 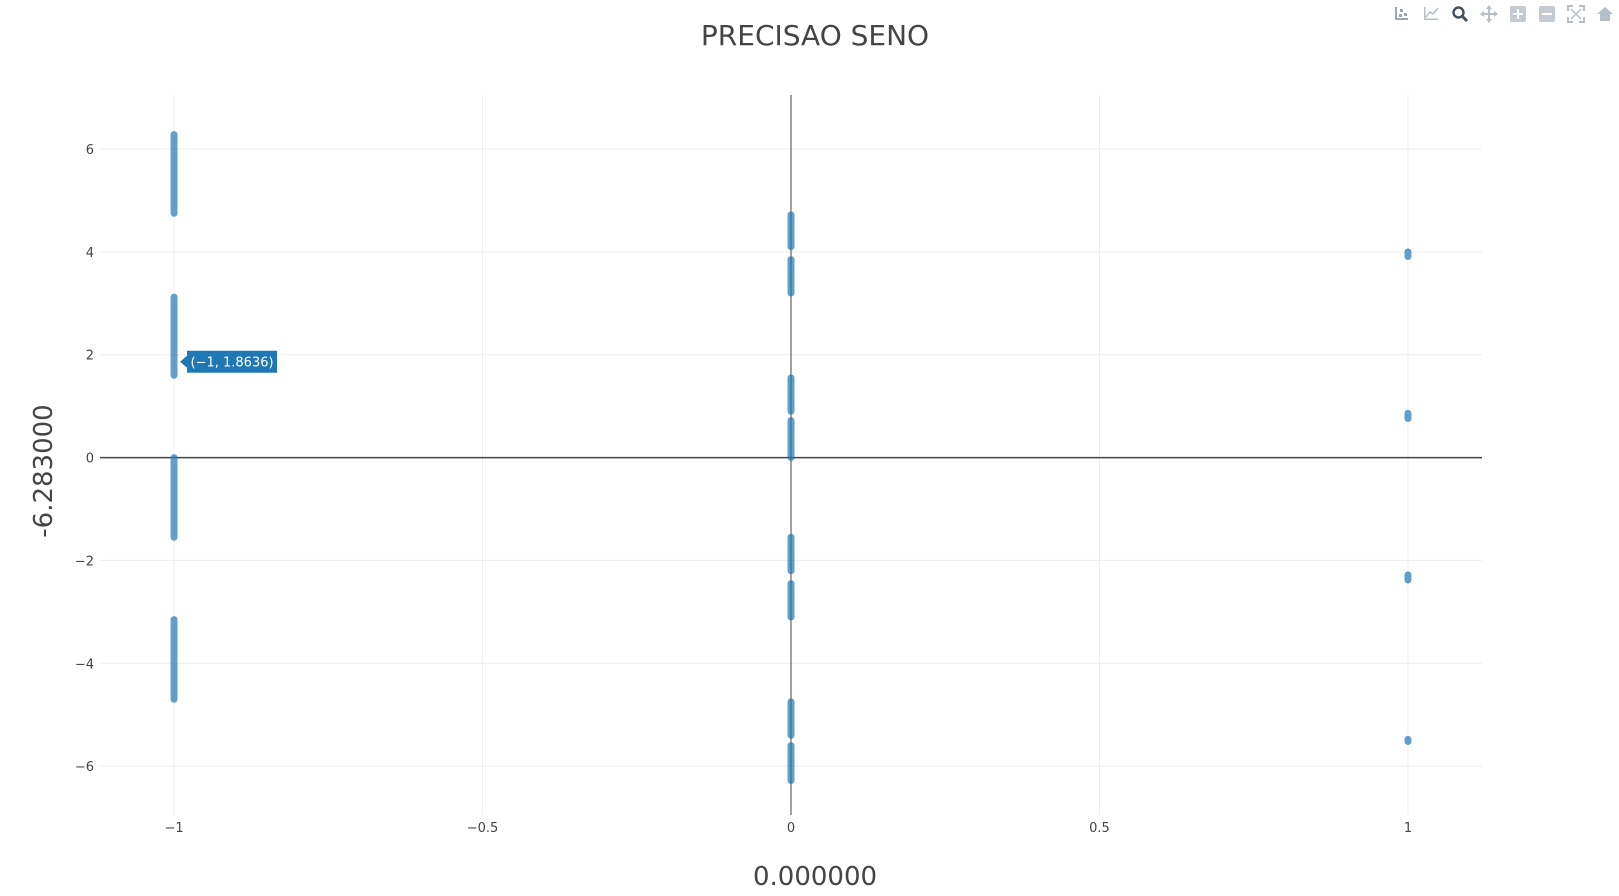 I want to click on zoom-in-button, so click(x=1517, y=14).